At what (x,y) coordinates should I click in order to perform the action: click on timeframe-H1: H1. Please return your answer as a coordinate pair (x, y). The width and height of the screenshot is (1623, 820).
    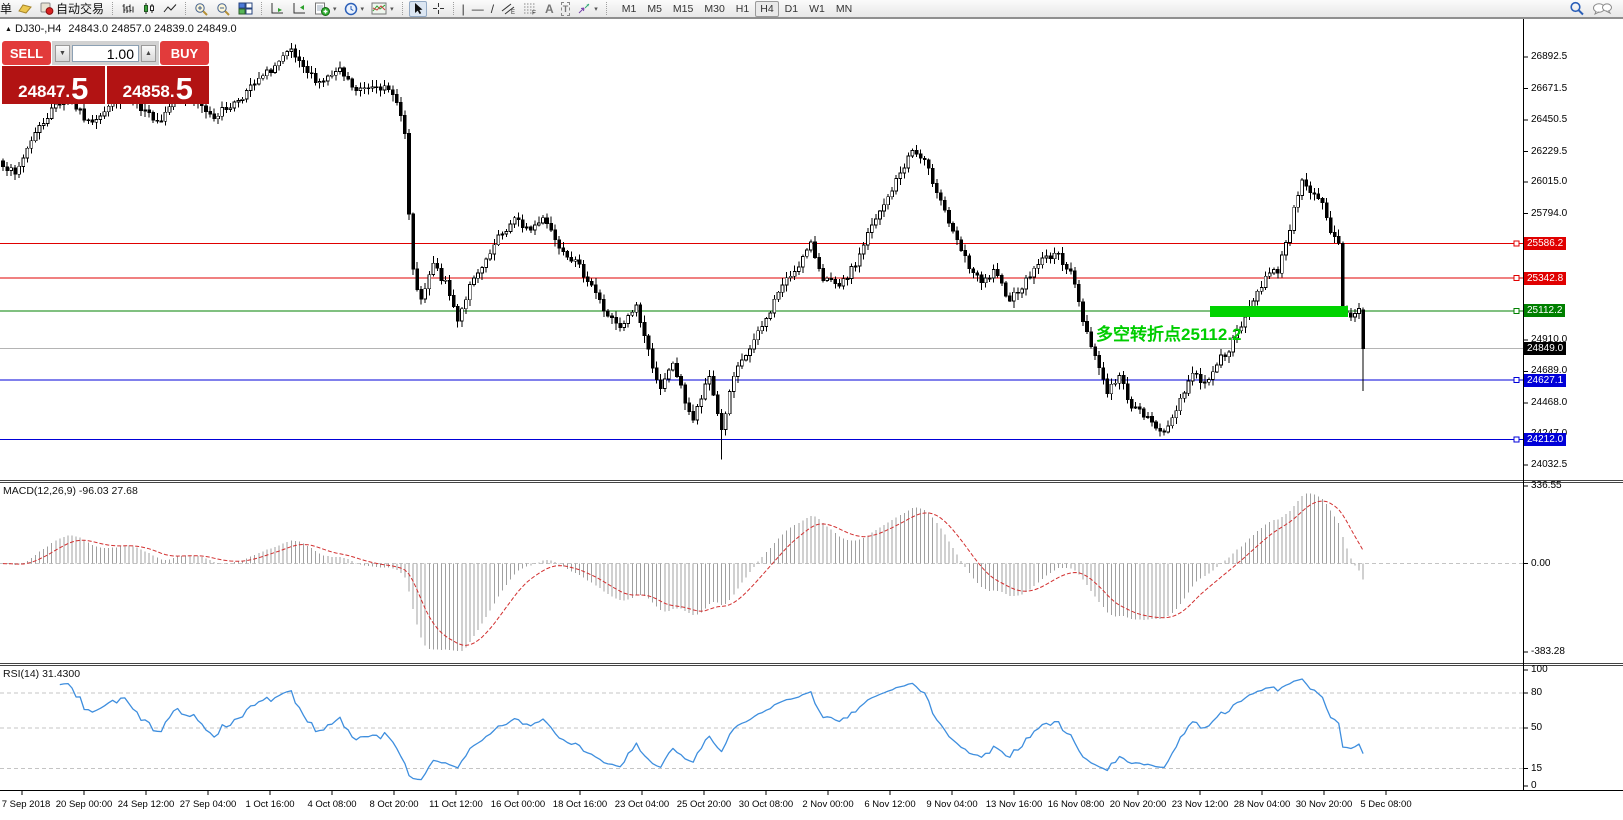
    Looking at the image, I should click on (742, 8).